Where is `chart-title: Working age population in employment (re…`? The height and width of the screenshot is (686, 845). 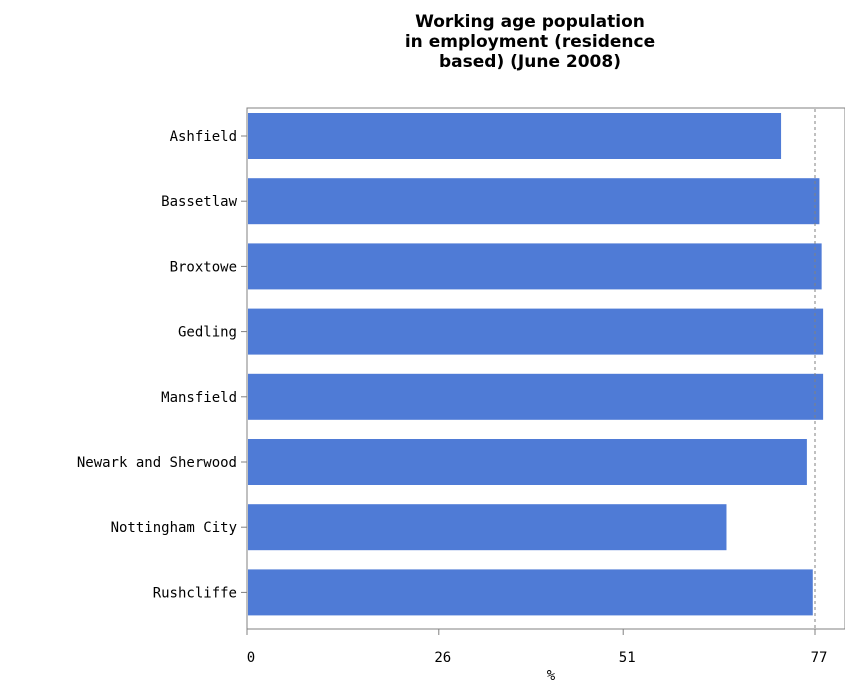
chart-title: Working age population in employment (re… is located at coordinates (530, 42).